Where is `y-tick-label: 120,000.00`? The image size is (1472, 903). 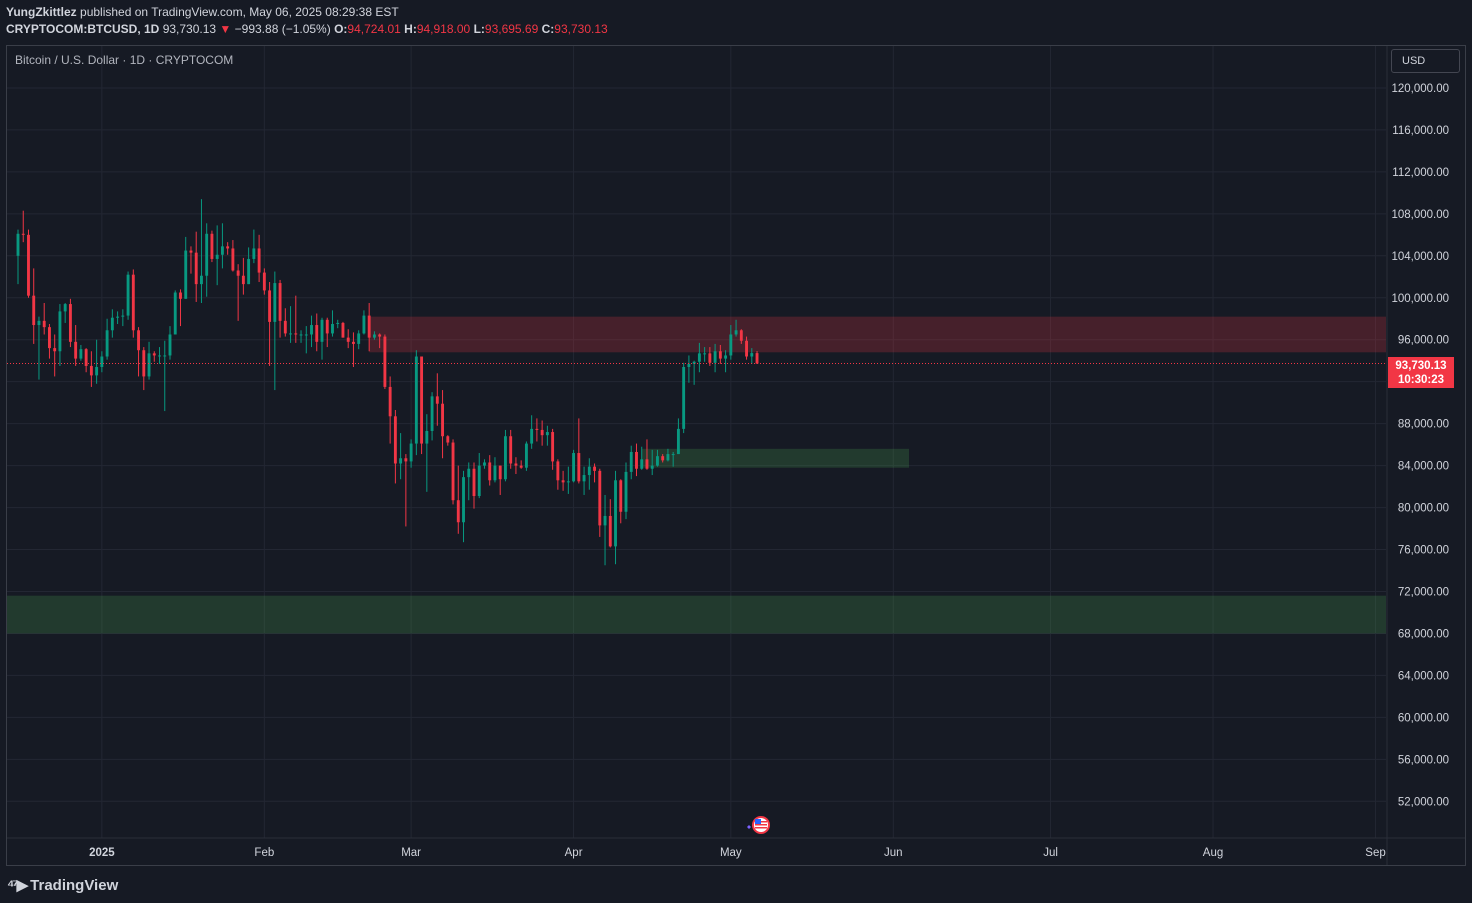 y-tick-label: 120,000.00 is located at coordinates (1420, 89).